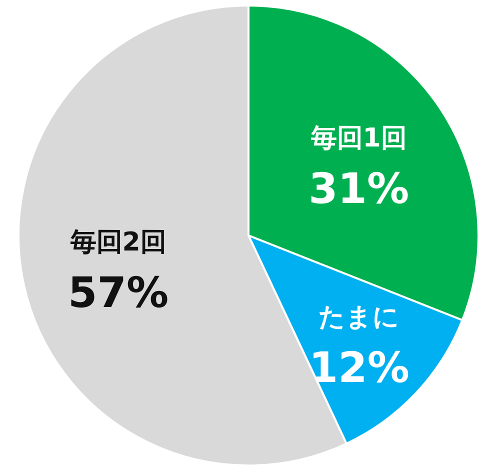 The image size is (492, 471). What do you see at coordinates (117, 243) in the screenshot?
I see `slice-label: 毎回2回` at bounding box center [117, 243].